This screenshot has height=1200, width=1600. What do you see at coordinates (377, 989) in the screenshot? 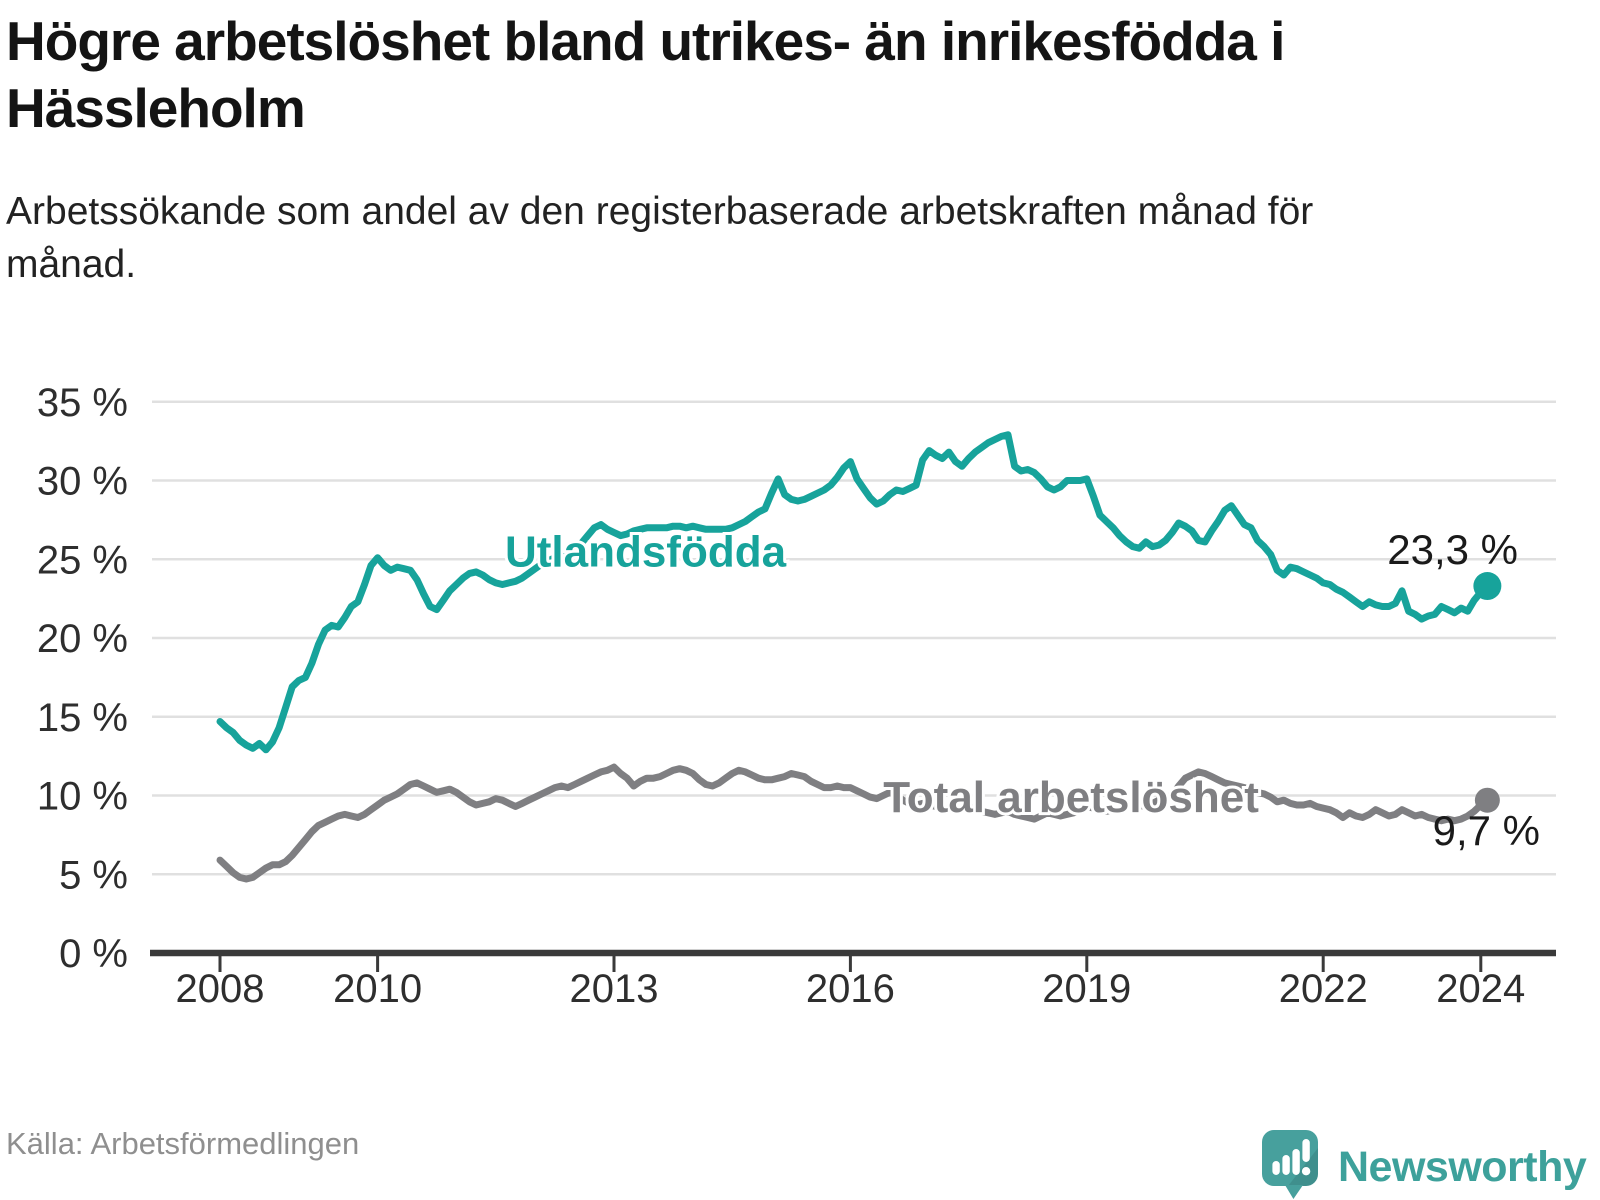
I see `x-tick-label: 2010` at bounding box center [377, 989].